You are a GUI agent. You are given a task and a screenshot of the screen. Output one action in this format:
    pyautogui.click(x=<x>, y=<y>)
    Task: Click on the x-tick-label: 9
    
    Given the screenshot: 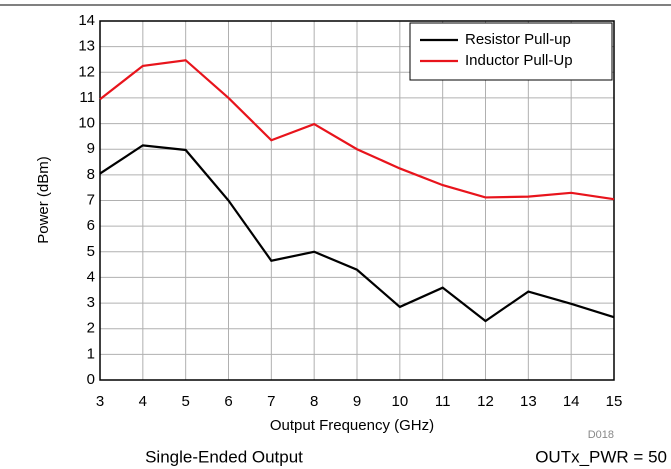 What is the action you would take?
    pyautogui.click(x=357, y=401)
    